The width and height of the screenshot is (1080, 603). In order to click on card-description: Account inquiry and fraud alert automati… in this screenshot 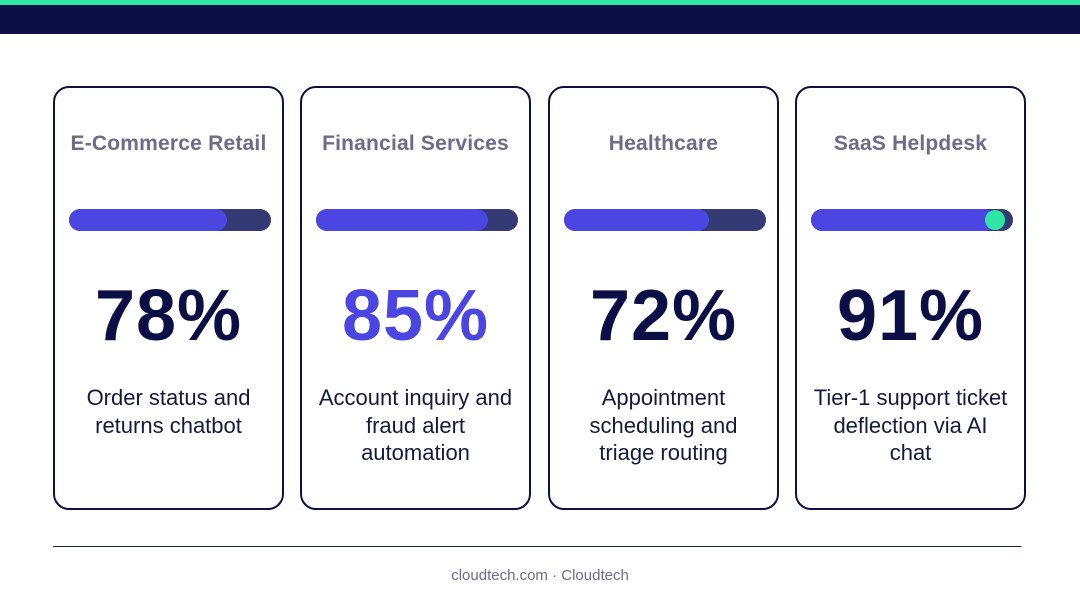, I will do `click(415, 425)`.